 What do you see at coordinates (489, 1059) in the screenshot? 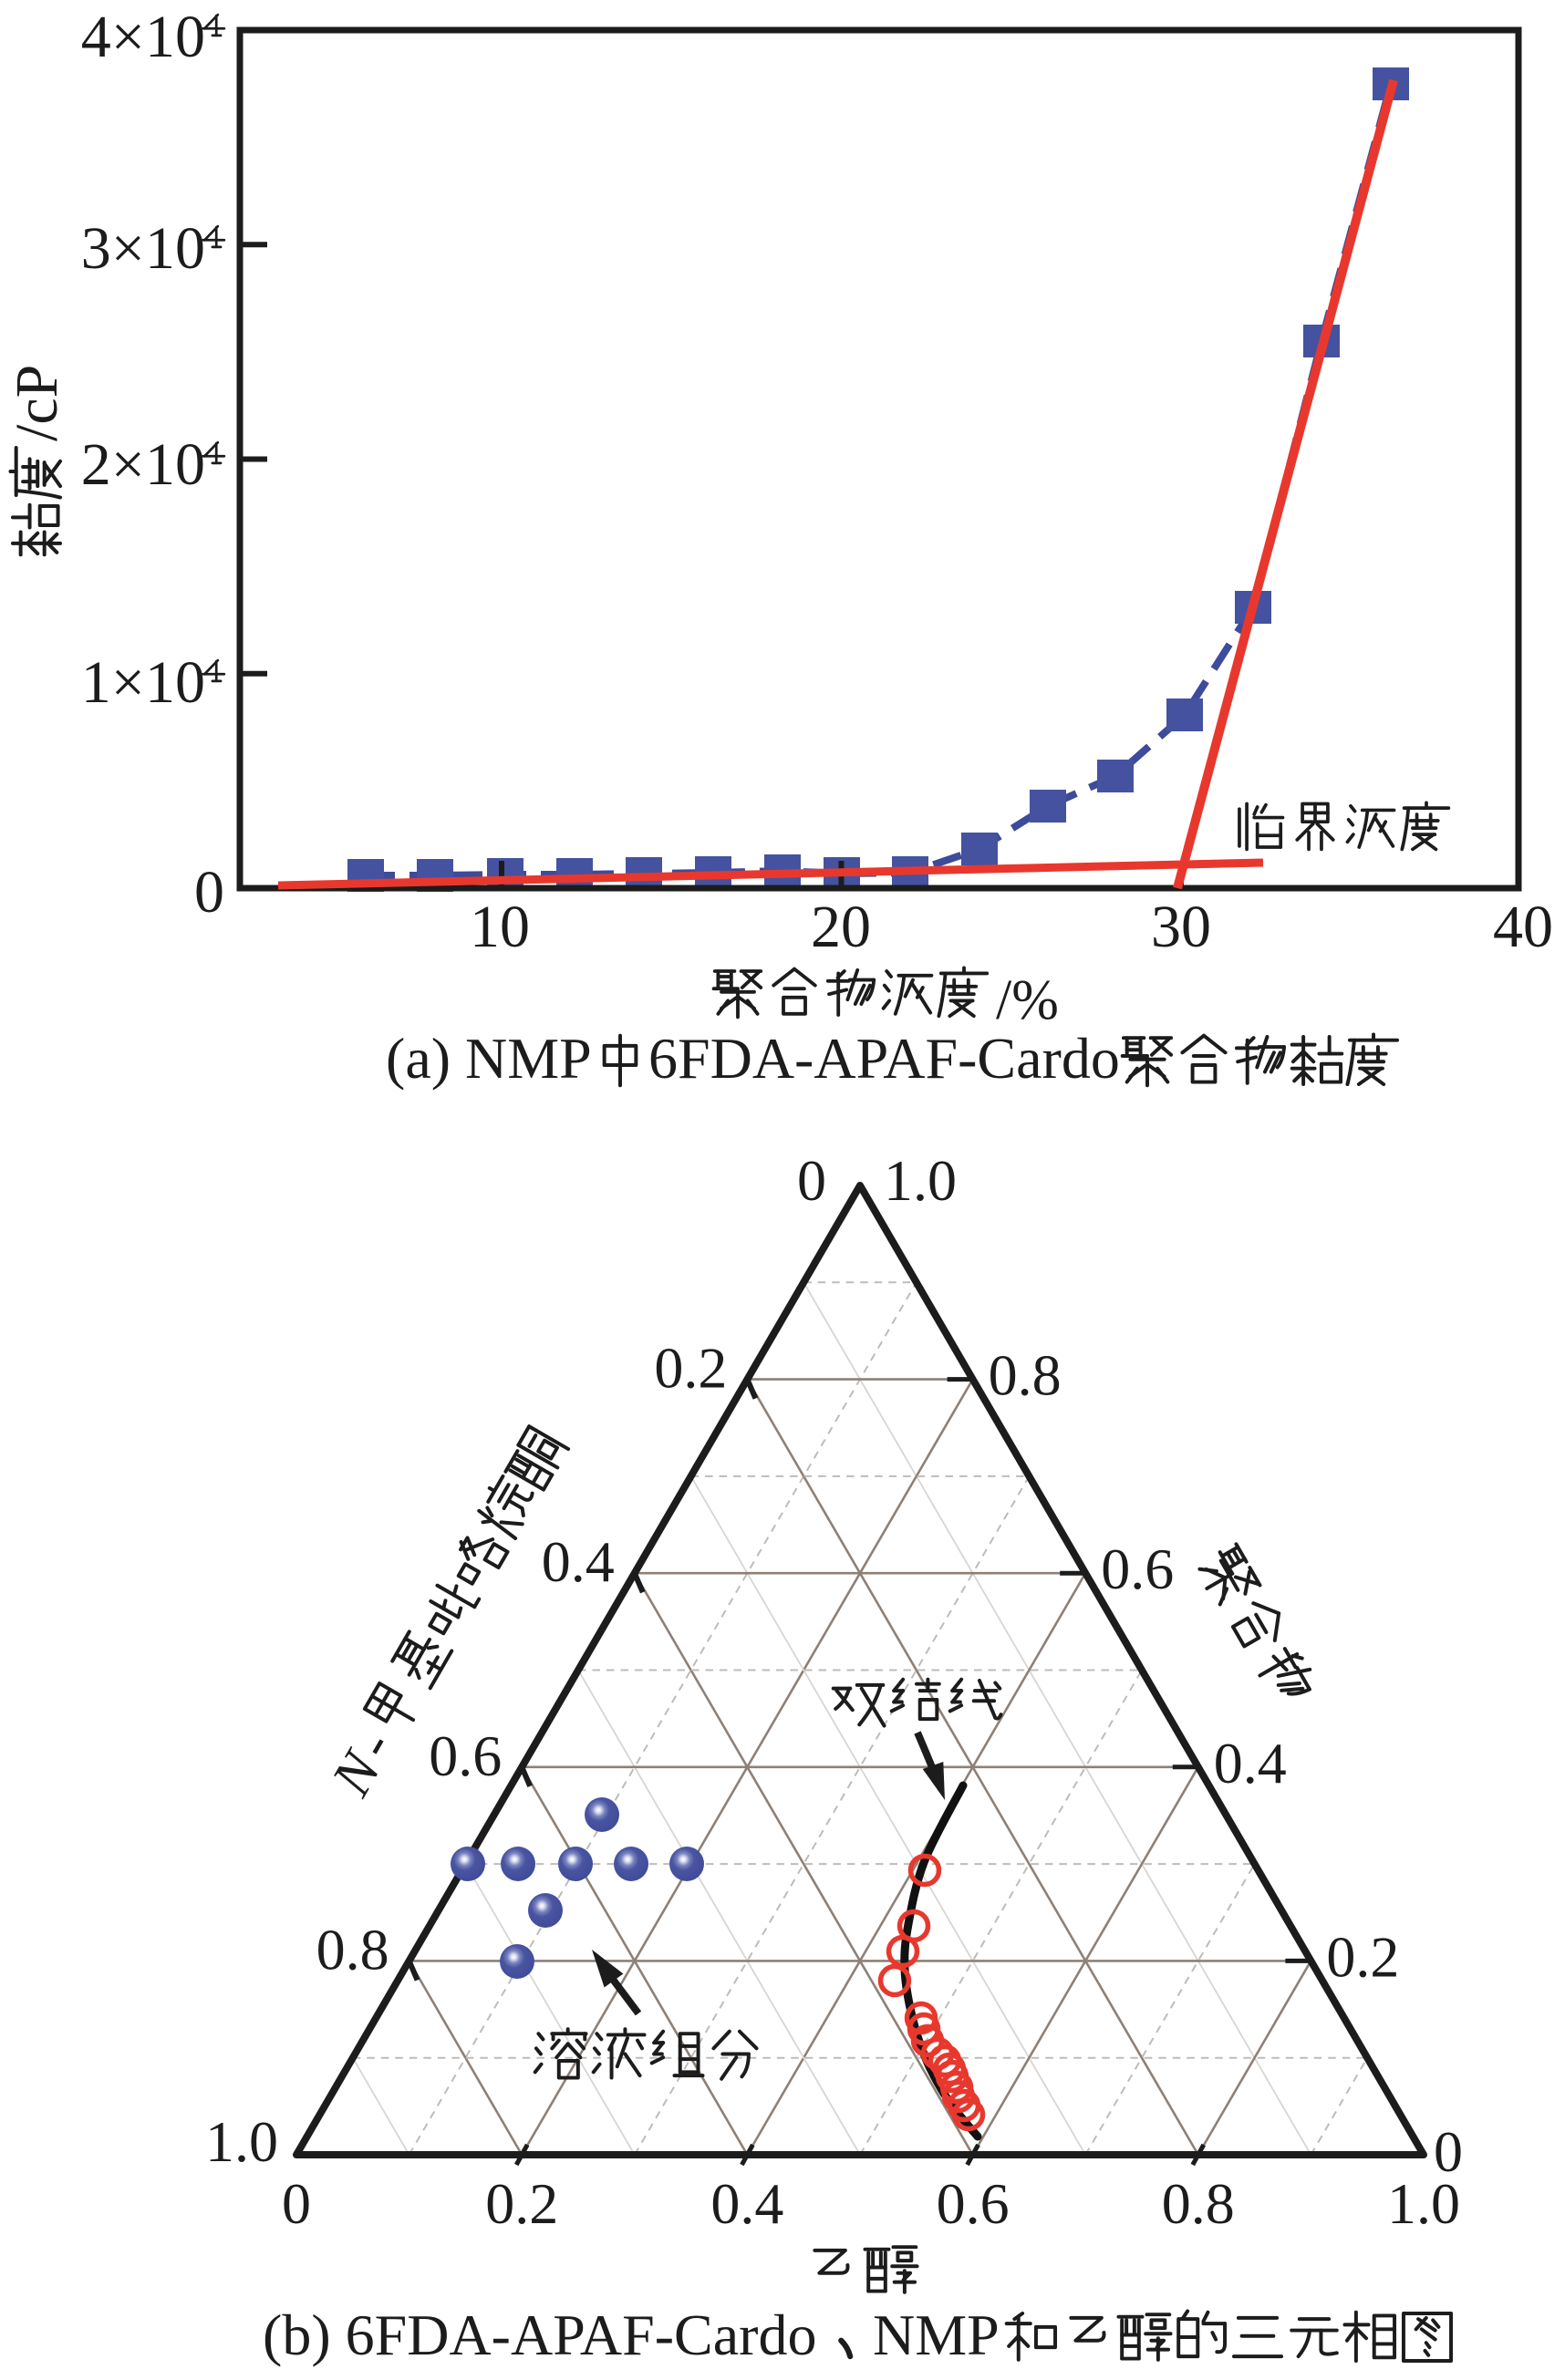
I see `svg-text: (a) NMP` at bounding box center [489, 1059].